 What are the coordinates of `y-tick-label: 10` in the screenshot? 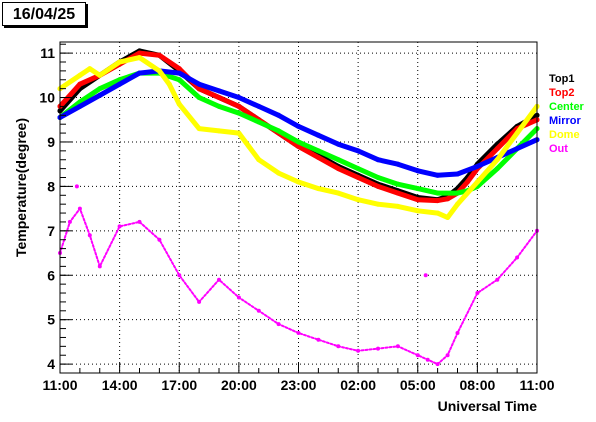 It's located at (47, 98).